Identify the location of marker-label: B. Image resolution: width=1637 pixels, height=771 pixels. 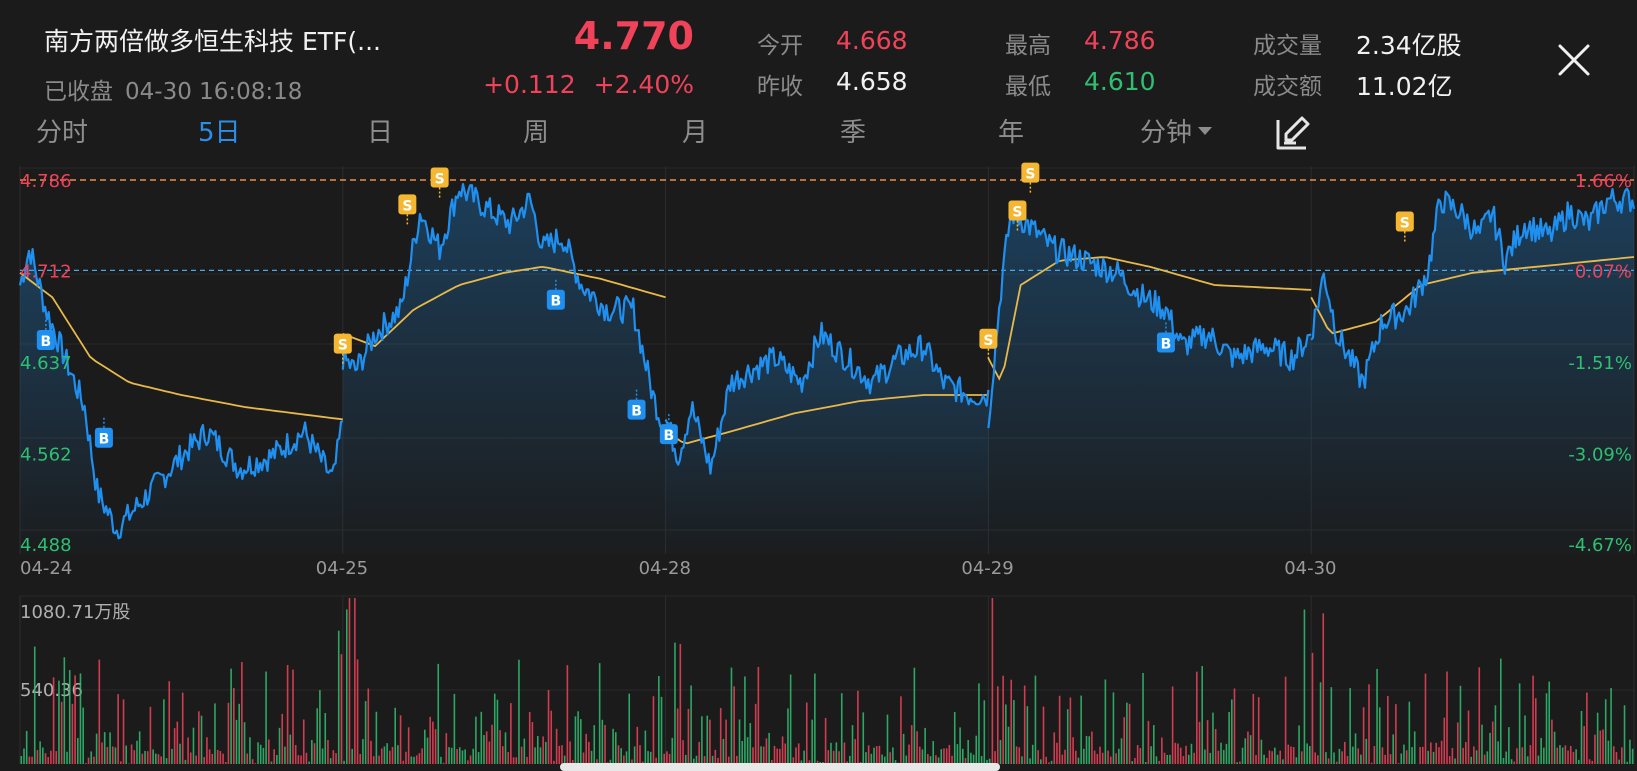
(45, 342).